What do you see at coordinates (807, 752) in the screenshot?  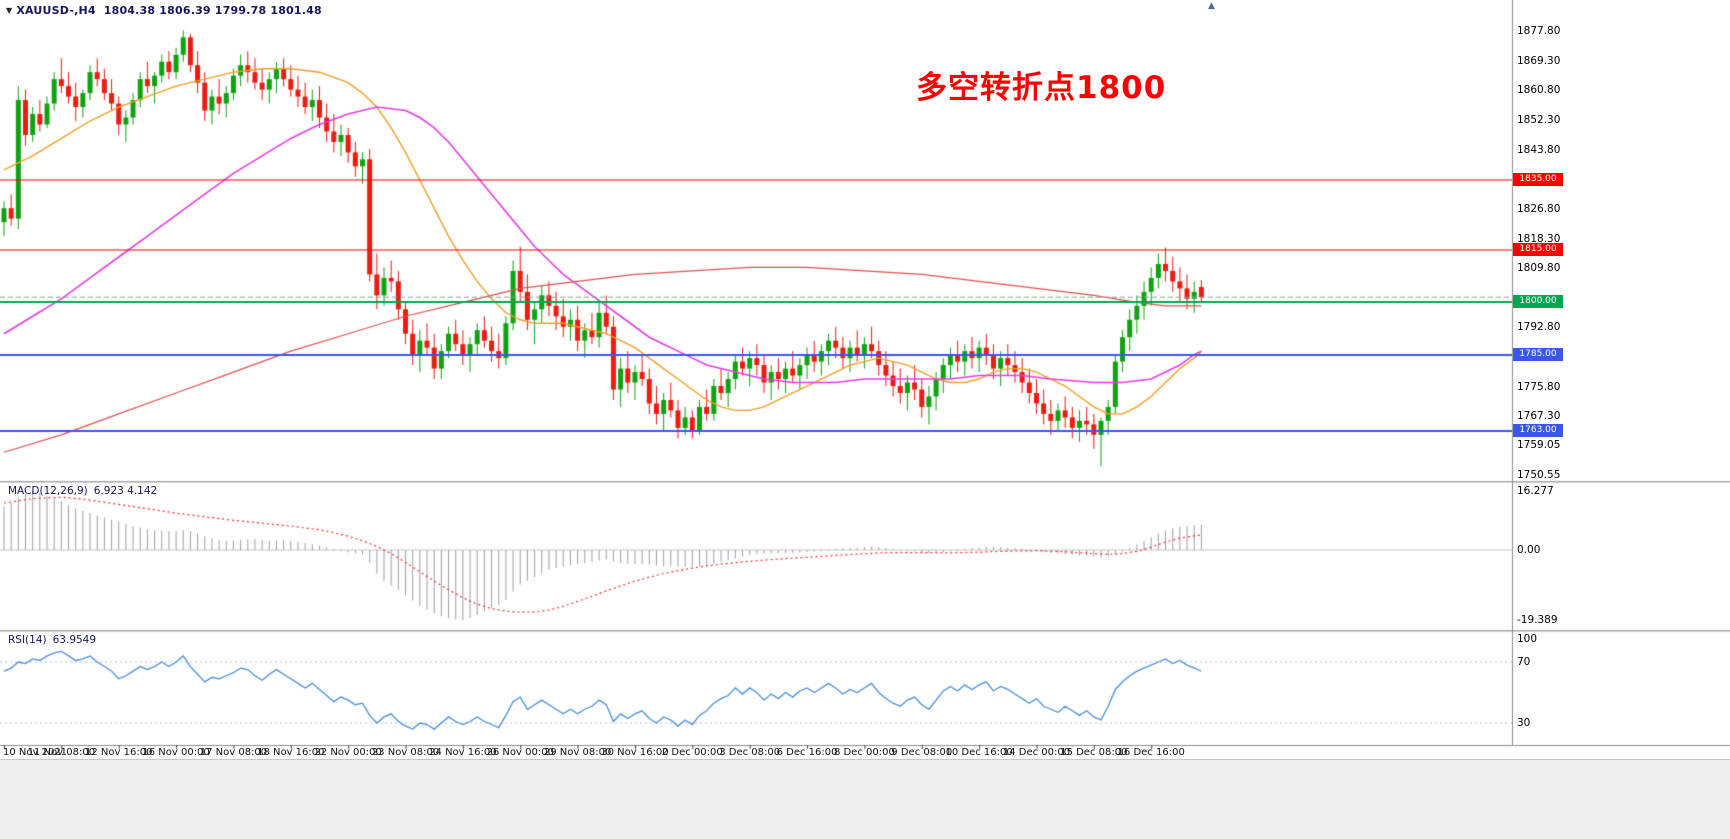 I see `time-axis-label: 6 Dec 16:00` at bounding box center [807, 752].